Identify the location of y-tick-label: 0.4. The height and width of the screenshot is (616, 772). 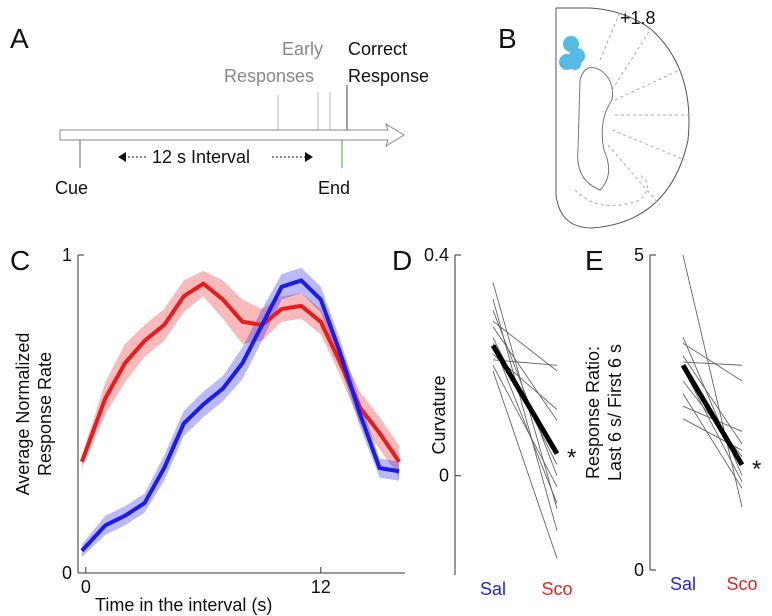
(436, 255).